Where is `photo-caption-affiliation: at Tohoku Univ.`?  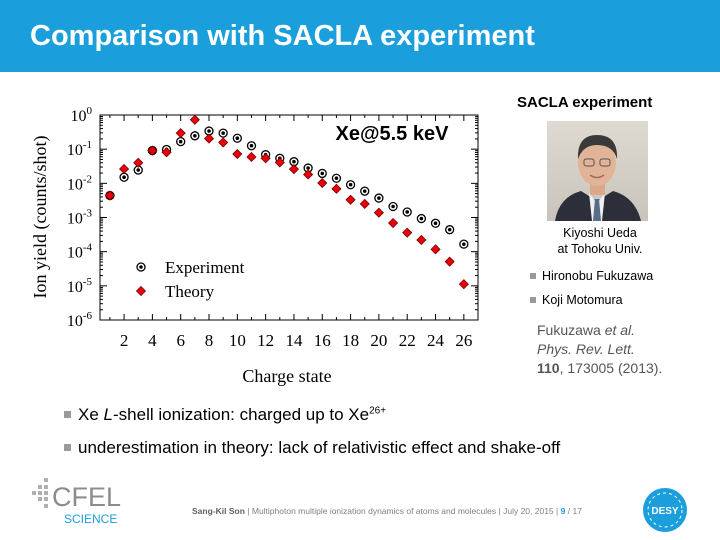
photo-caption-affiliation: at Tohoku Univ. is located at coordinates (600, 249).